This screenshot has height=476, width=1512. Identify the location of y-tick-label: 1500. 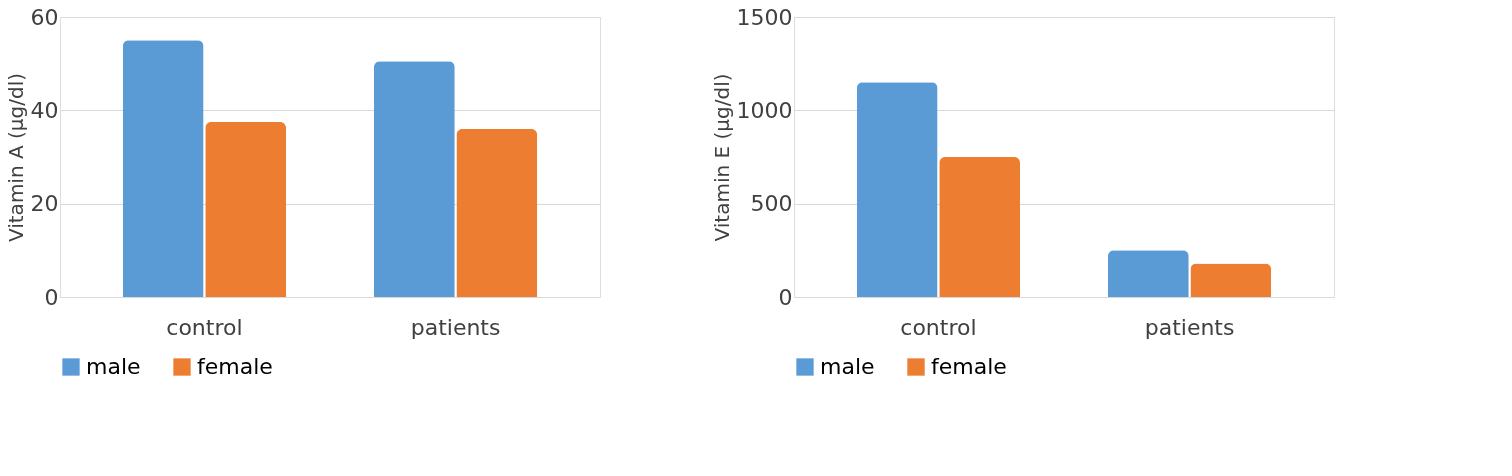
(764, 17).